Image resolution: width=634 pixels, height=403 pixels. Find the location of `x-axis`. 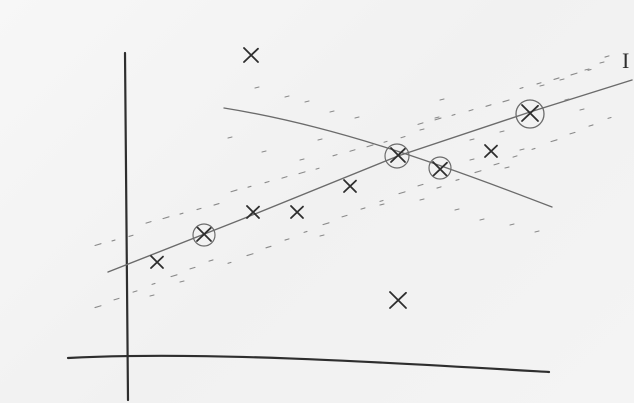

x-axis is located at coordinates (308, 364).